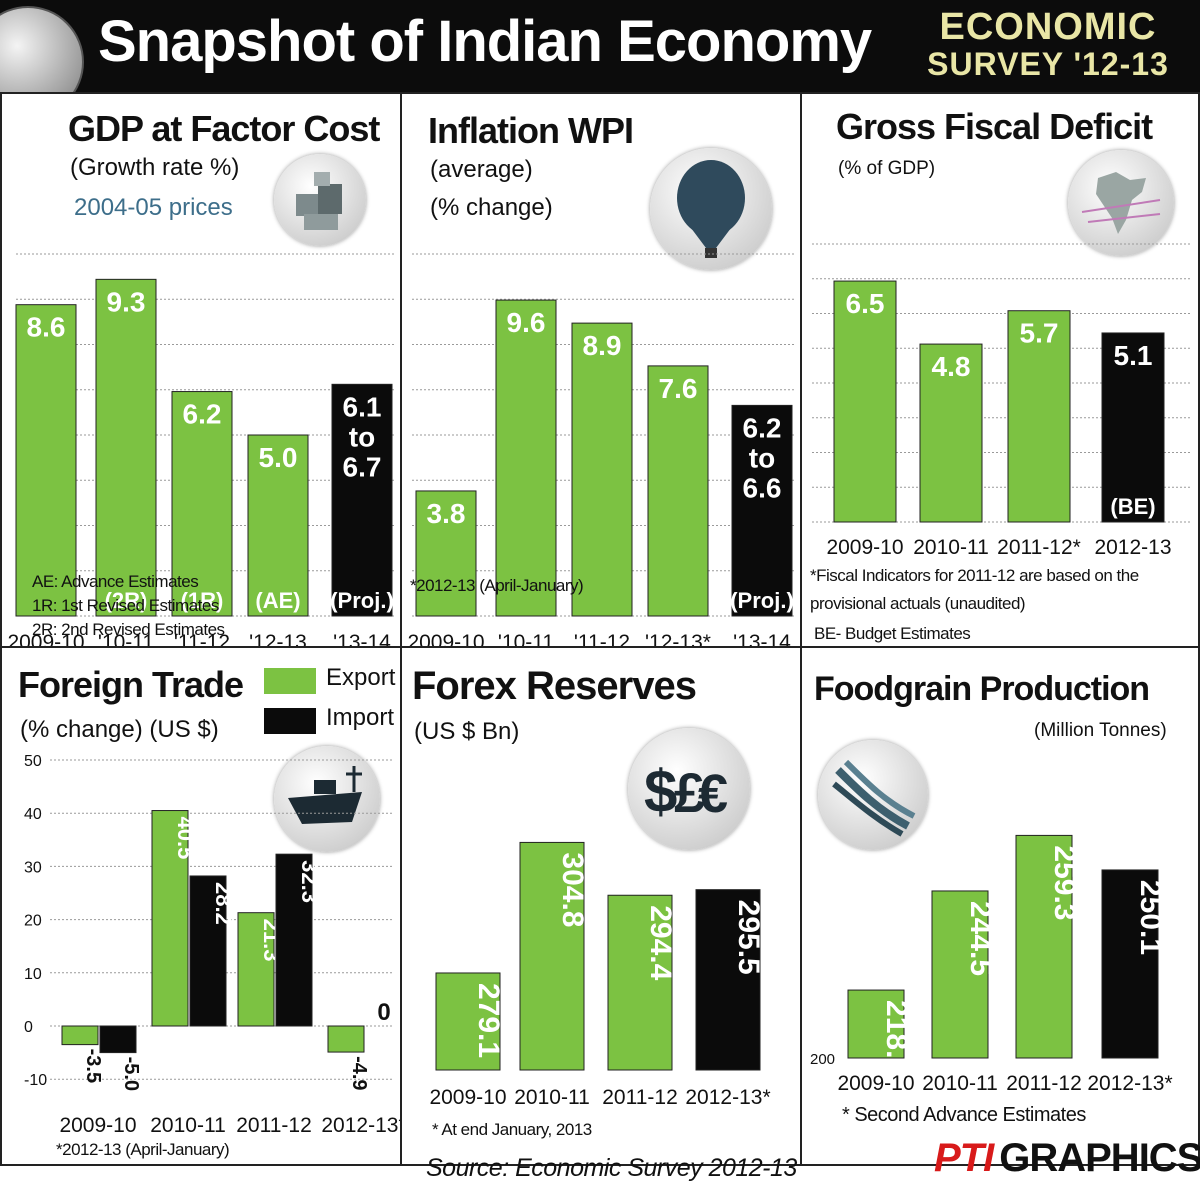 The image size is (1200, 1188). What do you see at coordinates (309, 881) in the screenshot?
I see `trade-data-label: 32.3` at bounding box center [309, 881].